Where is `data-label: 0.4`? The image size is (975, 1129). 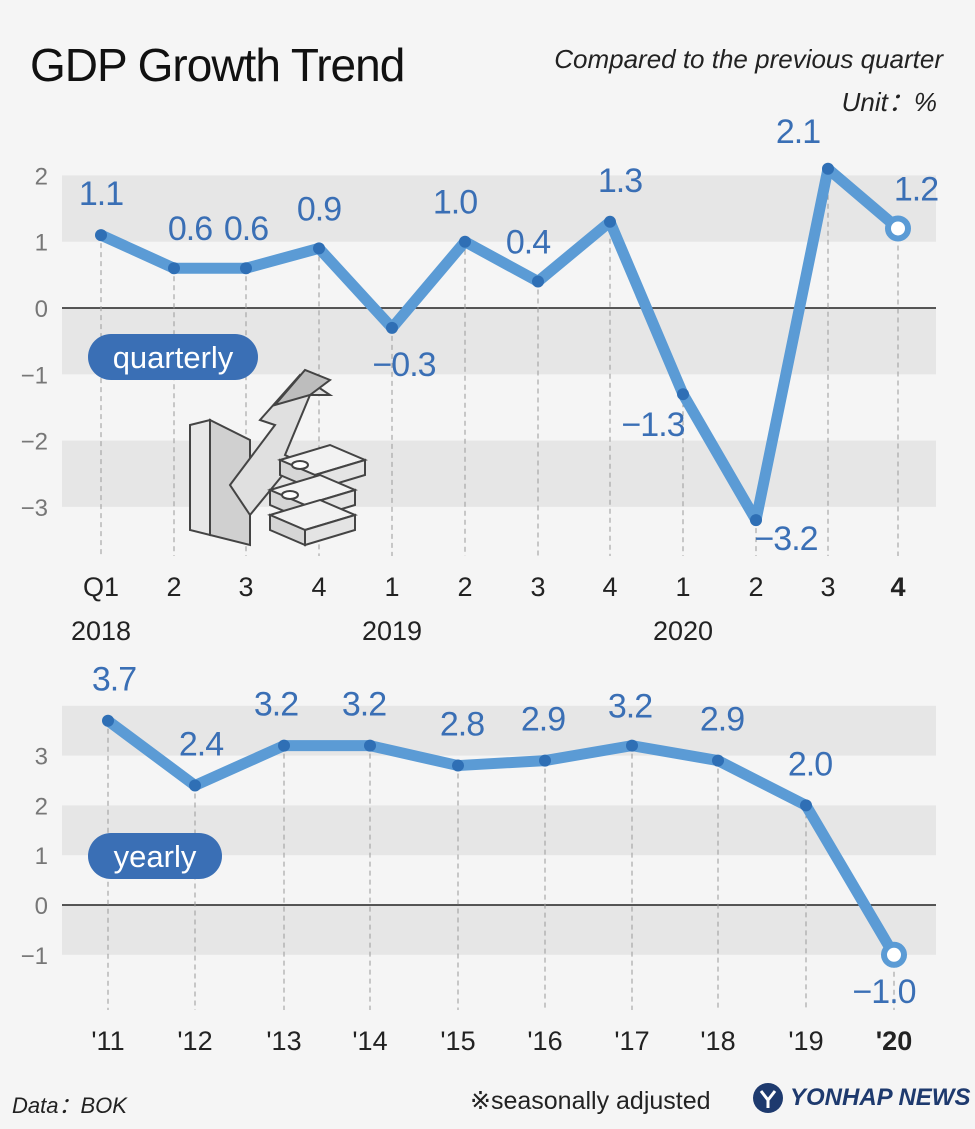
data-label: 0.4 is located at coordinates (528, 242).